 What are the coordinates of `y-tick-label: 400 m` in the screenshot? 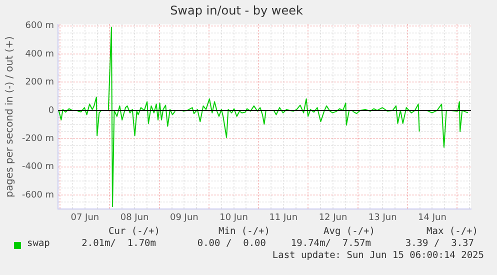 It's located at (39, 54).